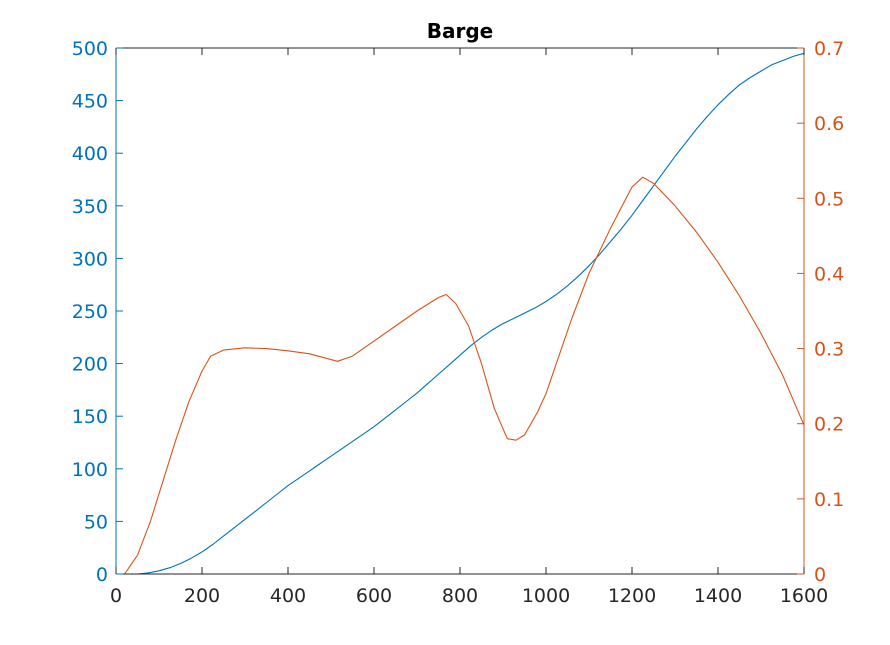  Describe the element at coordinates (829, 124) in the screenshot. I see `y-right-tick-label: 0.6` at that location.